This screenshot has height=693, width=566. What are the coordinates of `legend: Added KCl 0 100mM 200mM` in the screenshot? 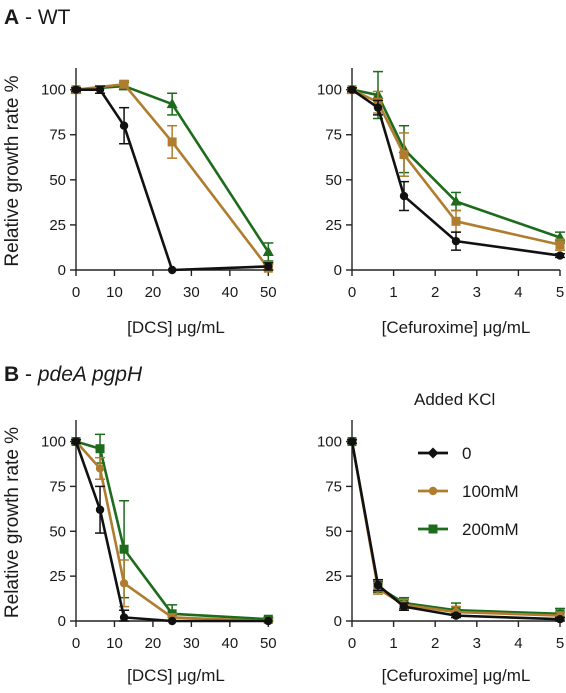 It's located at (466, 464).